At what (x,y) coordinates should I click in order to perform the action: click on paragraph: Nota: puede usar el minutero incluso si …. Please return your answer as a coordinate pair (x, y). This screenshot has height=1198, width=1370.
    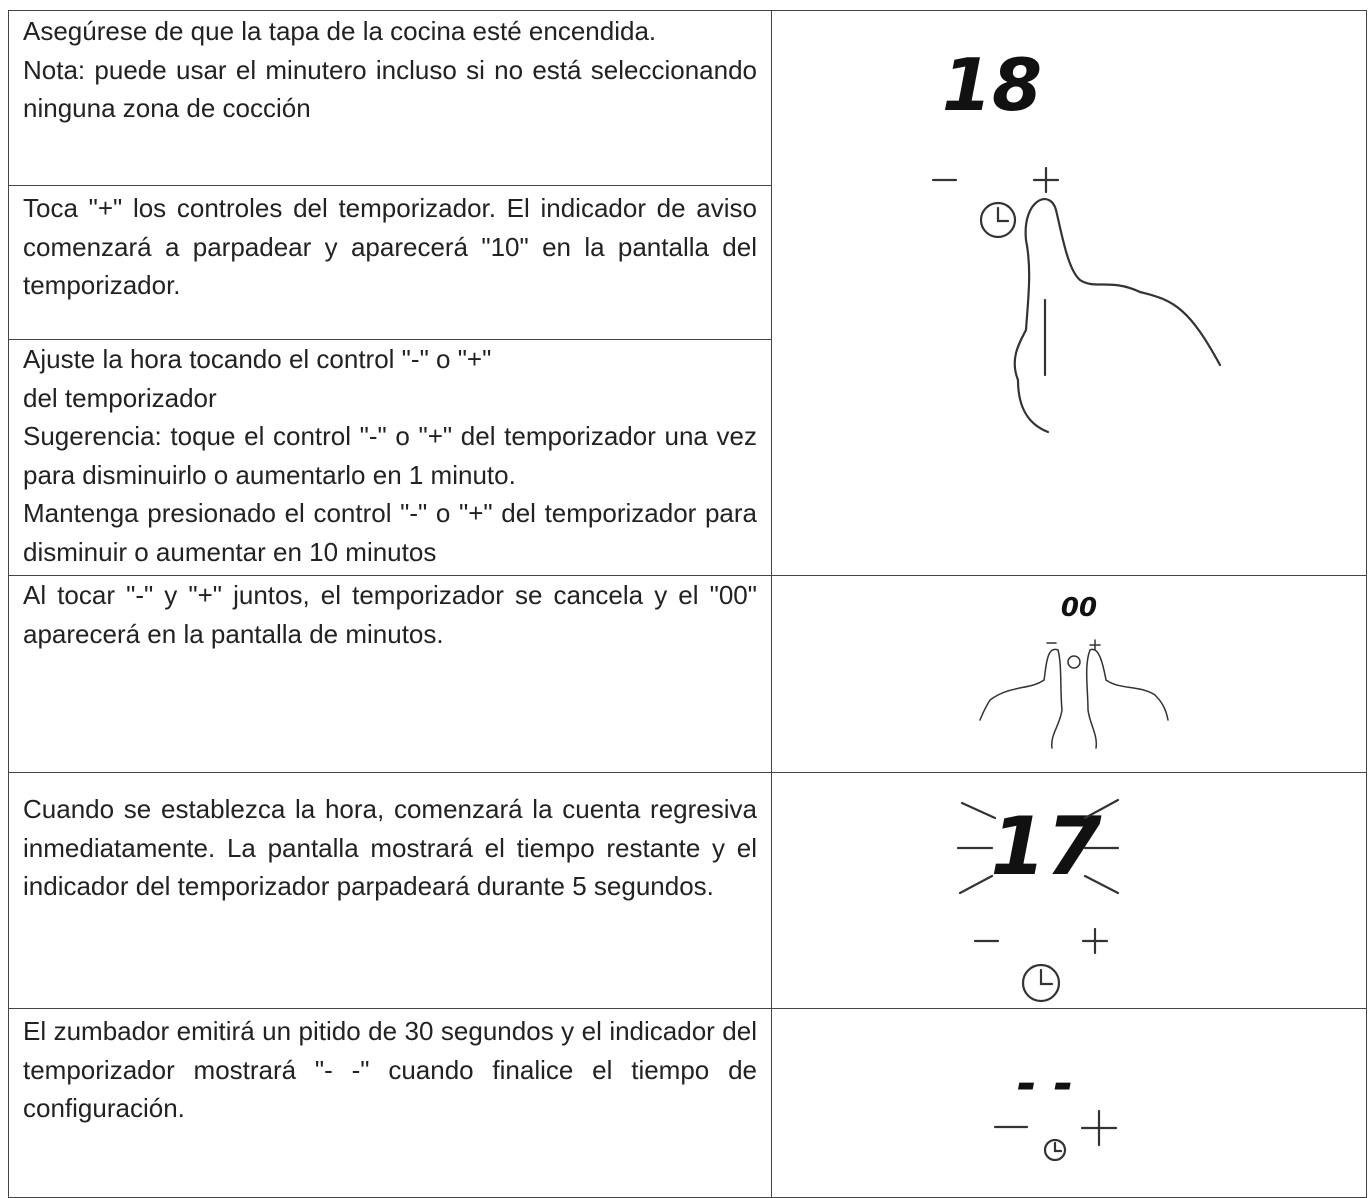
    Looking at the image, I should click on (390, 89).